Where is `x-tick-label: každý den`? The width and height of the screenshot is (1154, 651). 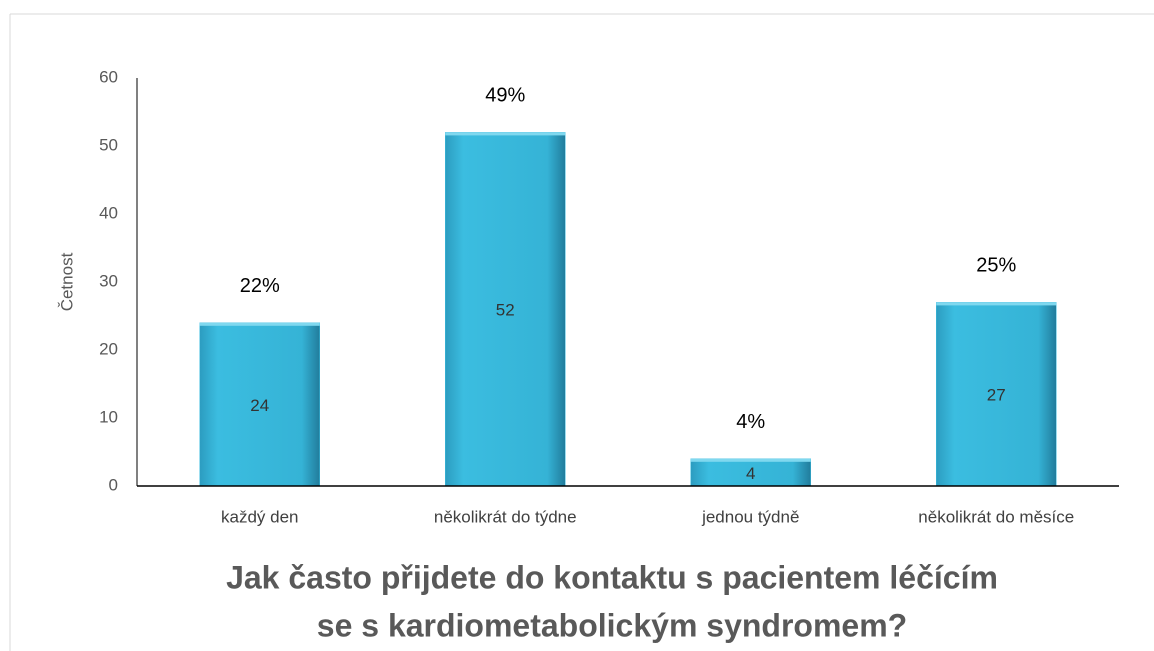
x-tick-label: každý den is located at coordinates (260, 516).